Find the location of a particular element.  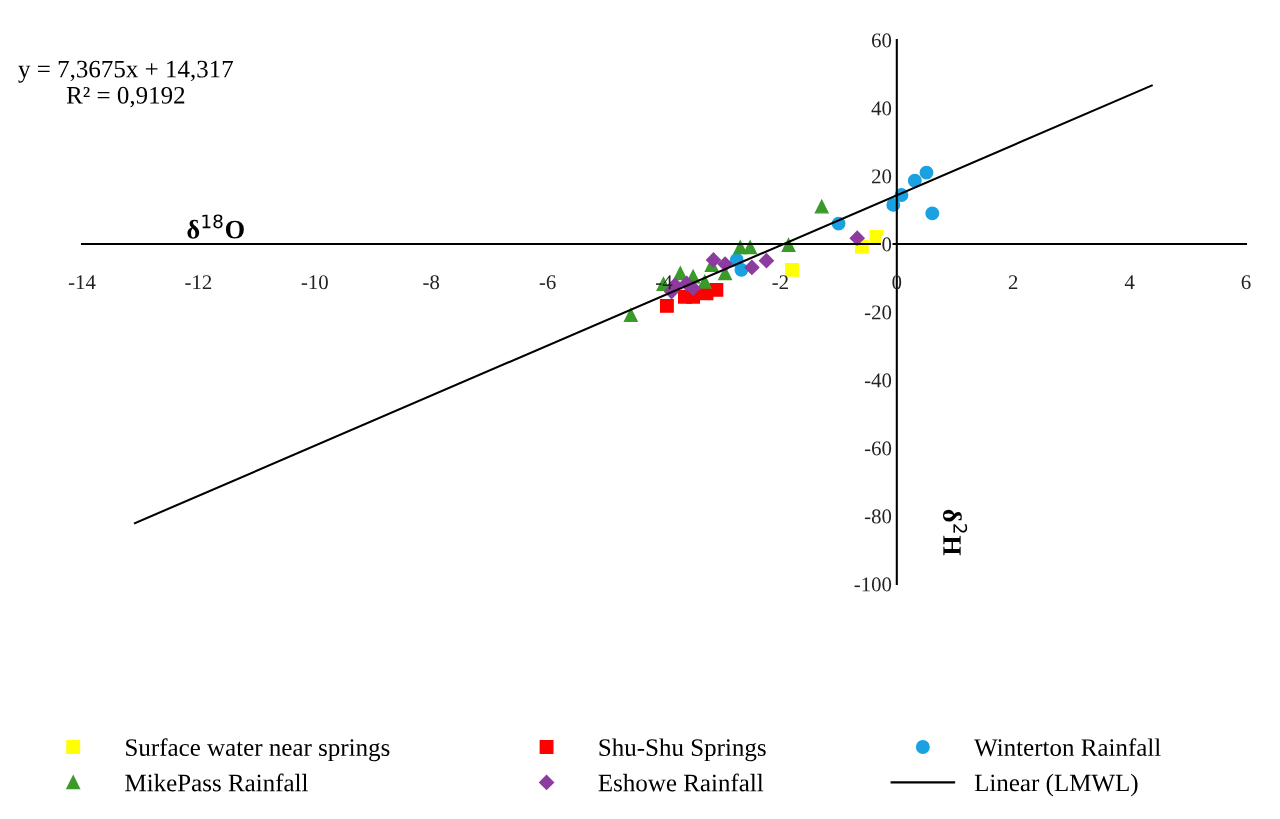

y-tick-label: 40 is located at coordinates (881, 108).